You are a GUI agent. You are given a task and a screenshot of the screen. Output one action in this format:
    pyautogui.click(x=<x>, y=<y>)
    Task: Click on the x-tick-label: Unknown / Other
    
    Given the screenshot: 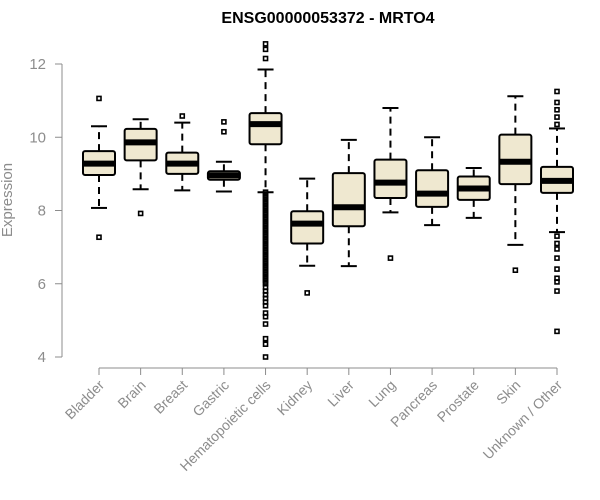 What is the action you would take?
    pyautogui.click(x=523, y=420)
    